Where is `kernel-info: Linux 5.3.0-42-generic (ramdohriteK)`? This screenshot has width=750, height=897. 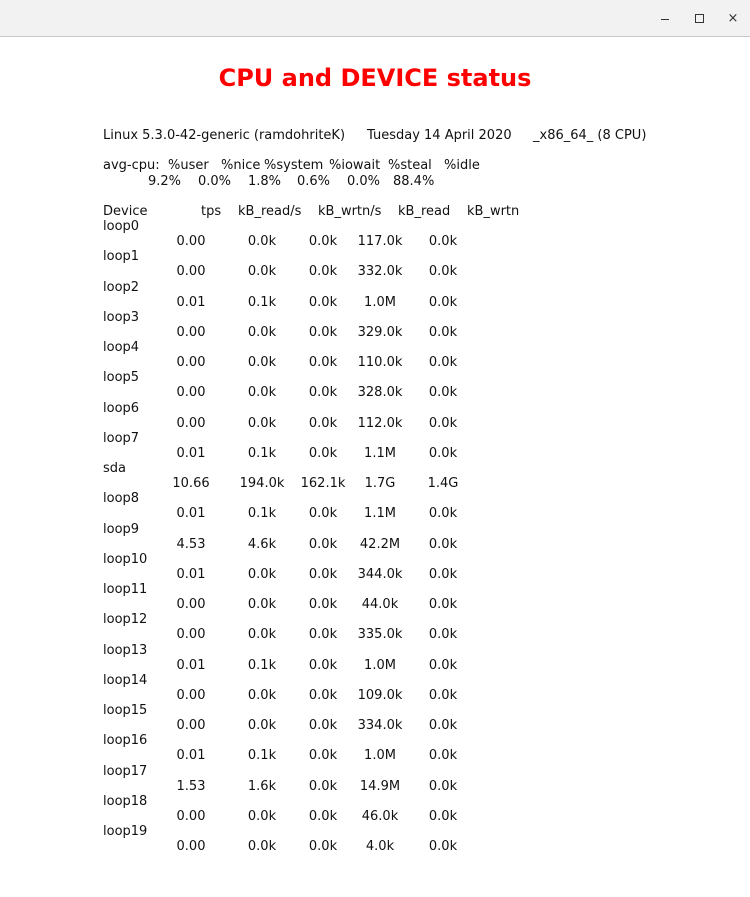 kernel-info: Linux 5.3.0-42-generic (ramdohriteK) is located at coordinates (224, 135).